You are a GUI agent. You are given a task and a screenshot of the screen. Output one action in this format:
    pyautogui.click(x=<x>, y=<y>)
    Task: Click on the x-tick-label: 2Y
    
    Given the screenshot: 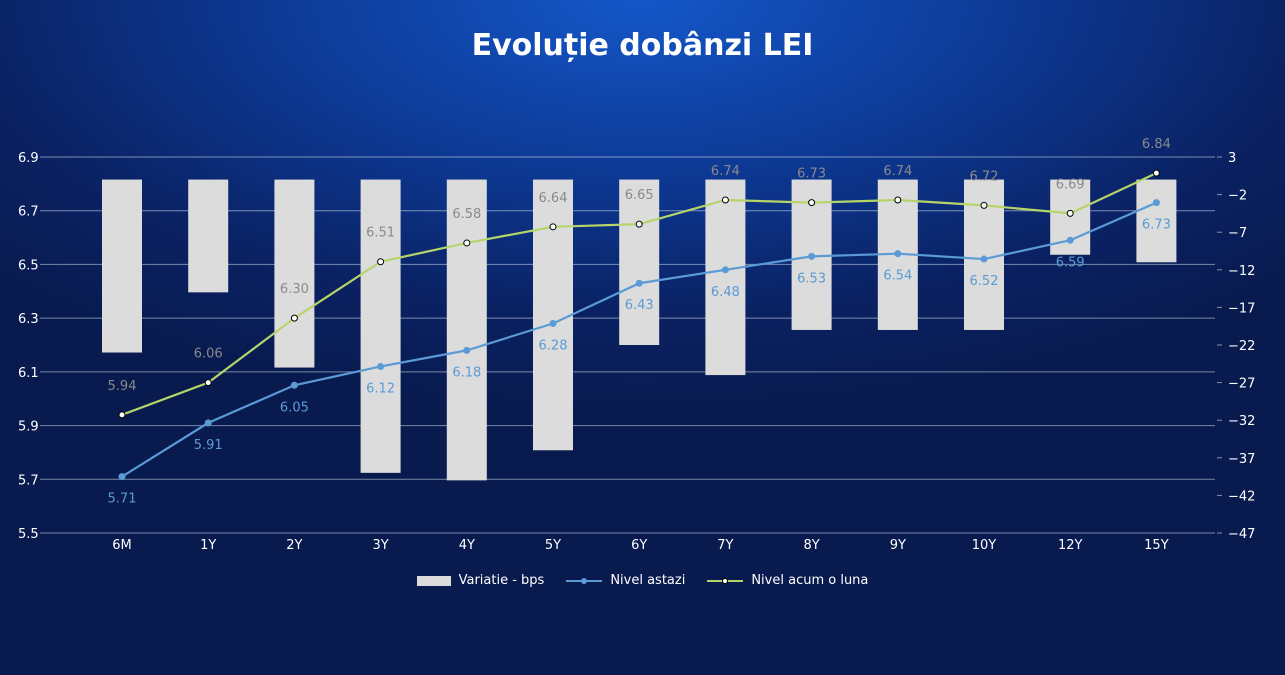 What is the action you would take?
    pyautogui.click(x=294, y=545)
    